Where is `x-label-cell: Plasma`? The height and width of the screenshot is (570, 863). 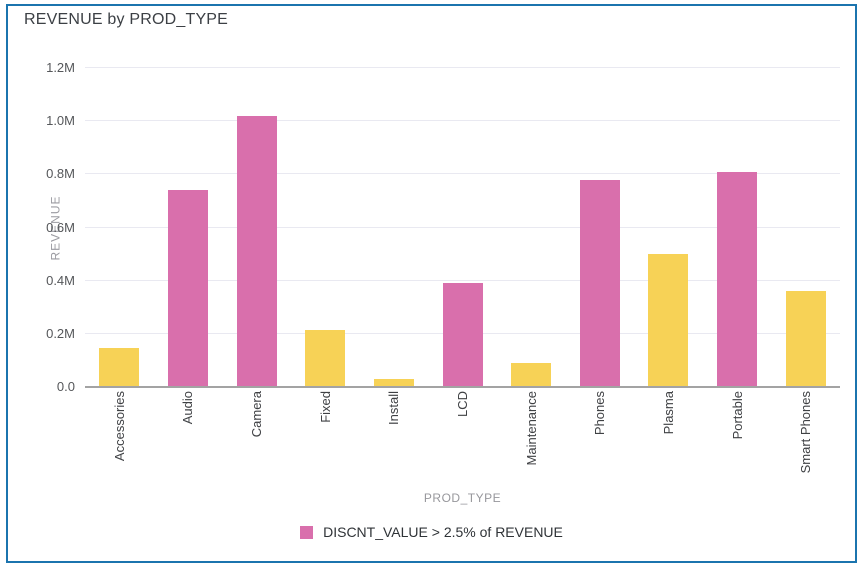
x-label-cell: Plasma is located at coordinates (668, 441).